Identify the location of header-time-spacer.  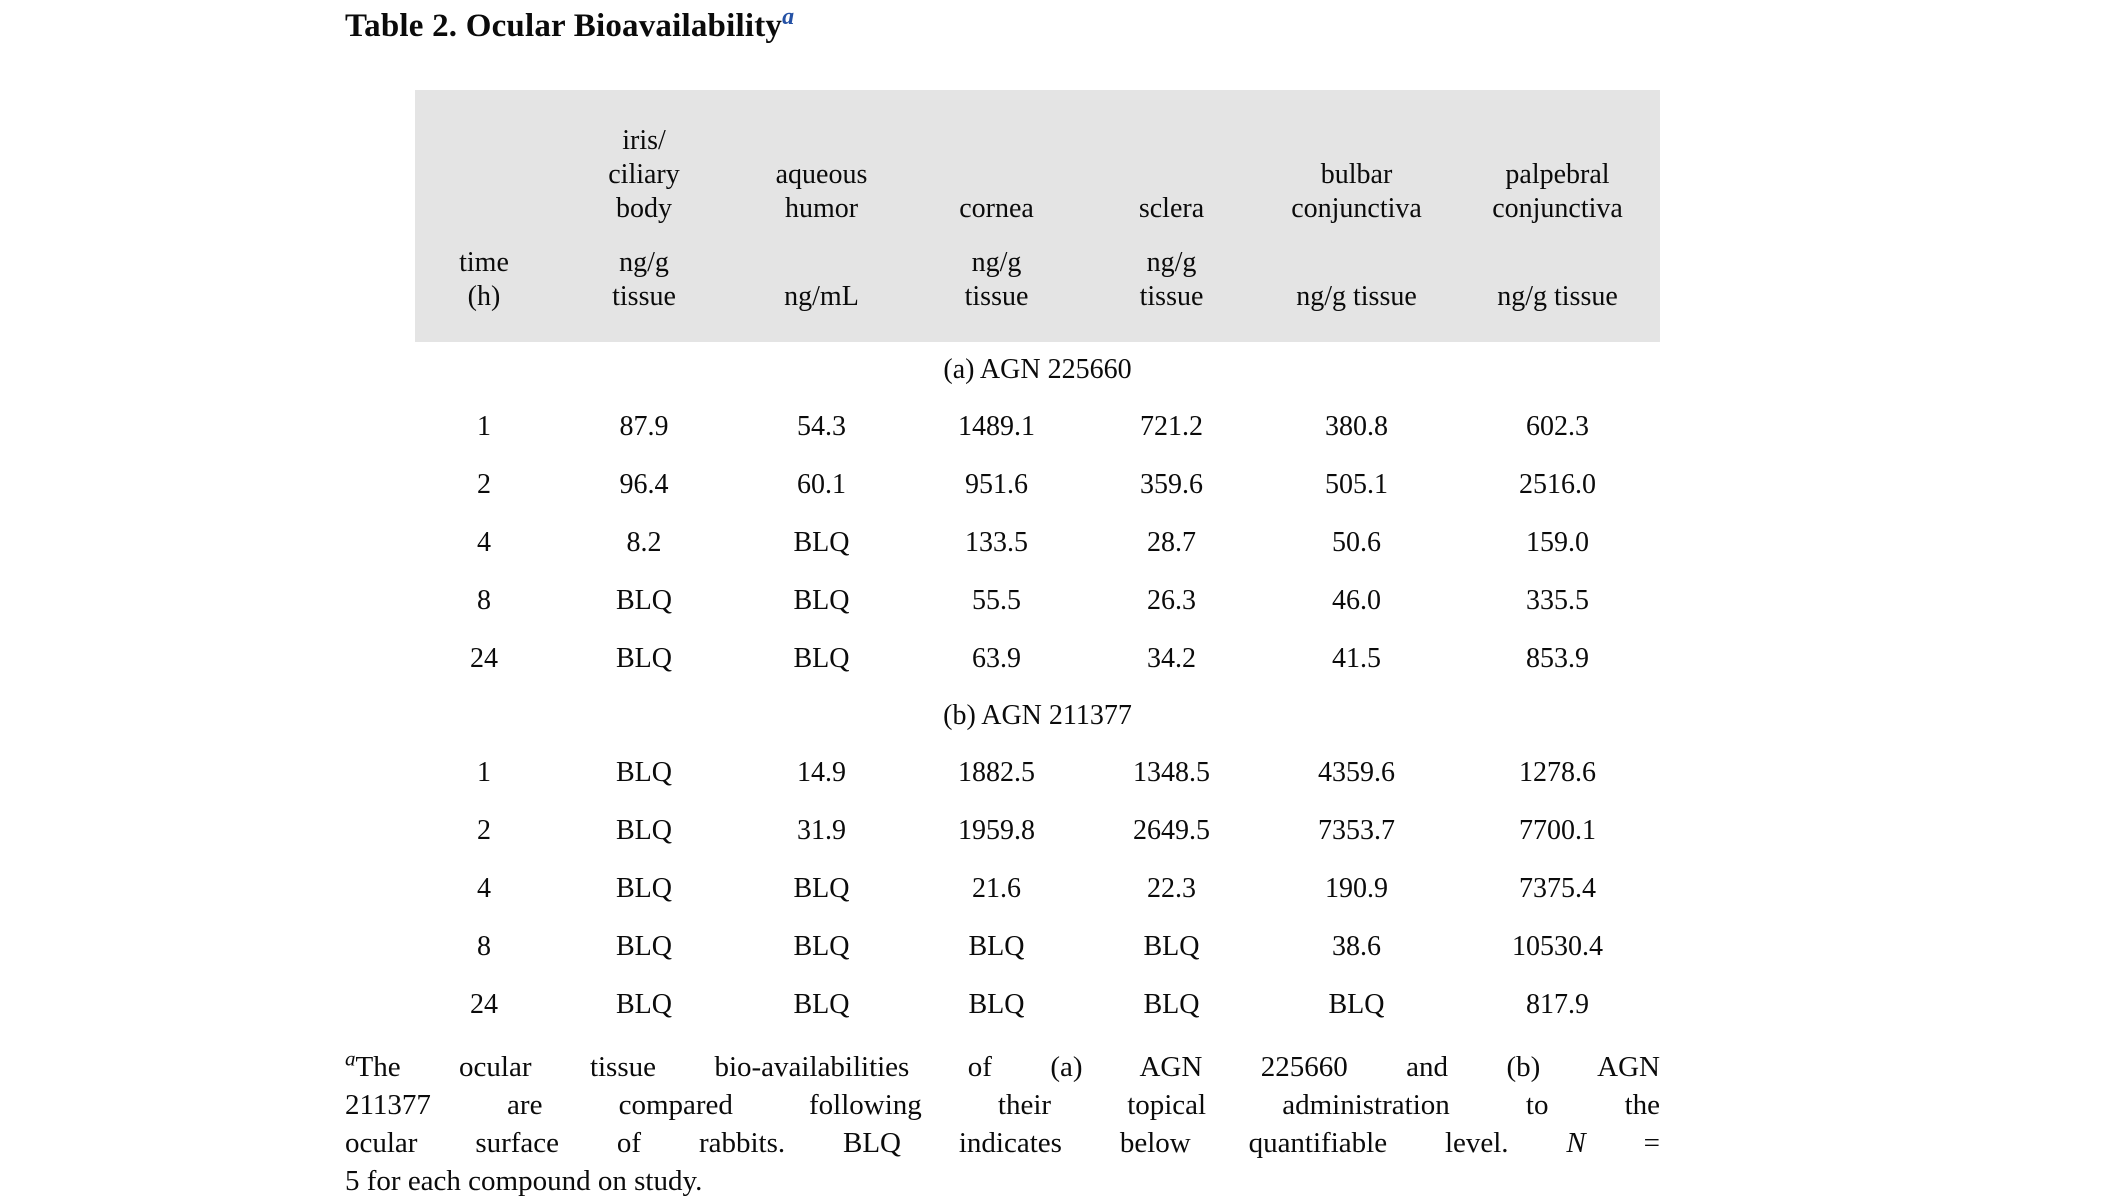
(484, 158).